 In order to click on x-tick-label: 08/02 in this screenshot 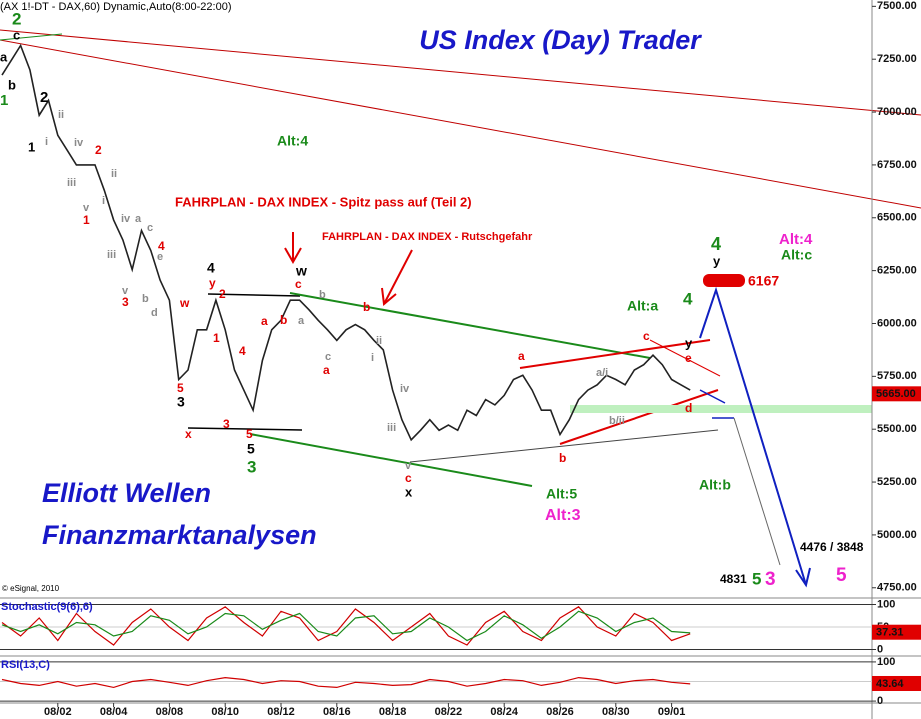, I will do `click(58, 712)`.